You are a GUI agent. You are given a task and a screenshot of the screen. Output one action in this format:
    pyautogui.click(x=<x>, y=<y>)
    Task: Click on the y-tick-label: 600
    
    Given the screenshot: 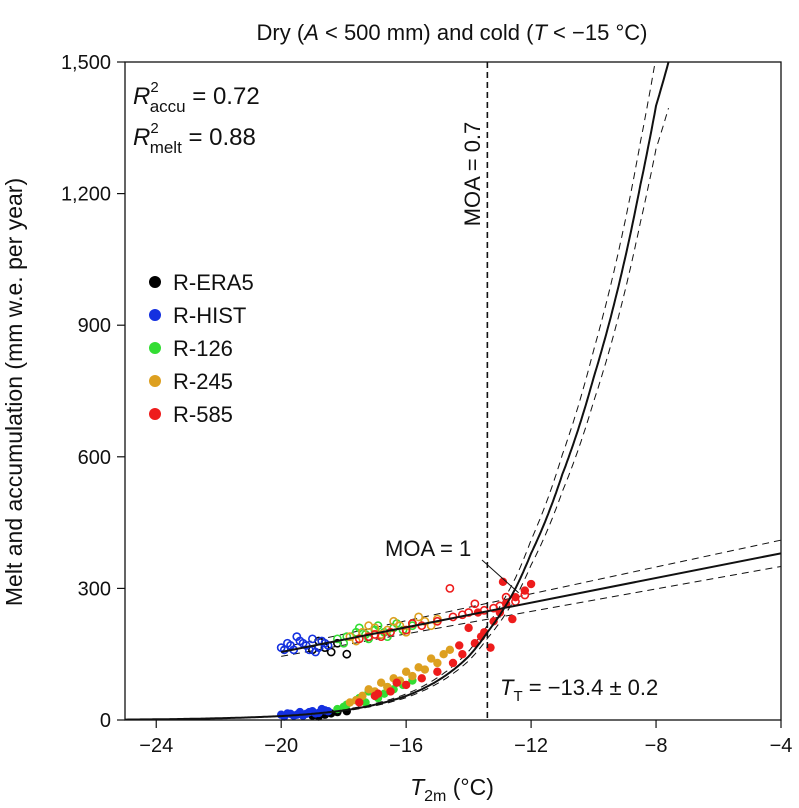 What is the action you would take?
    pyautogui.click(x=94, y=458)
    